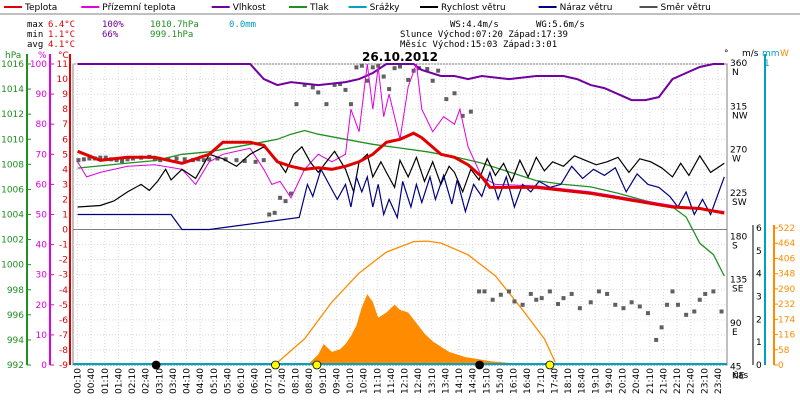  What do you see at coordinates (171, 35) in the screenshot?
I see `stats-press: 999.1hPa` at bounding box center [171, 35].